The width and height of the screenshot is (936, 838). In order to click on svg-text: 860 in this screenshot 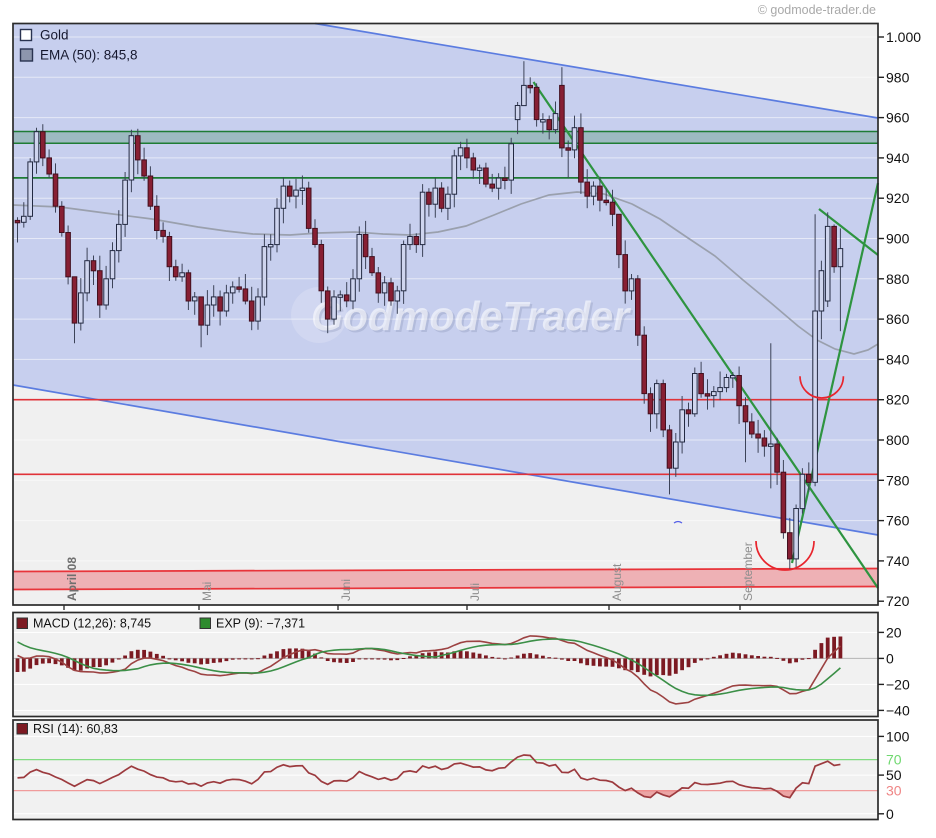, I will do `click(898, 319)`.